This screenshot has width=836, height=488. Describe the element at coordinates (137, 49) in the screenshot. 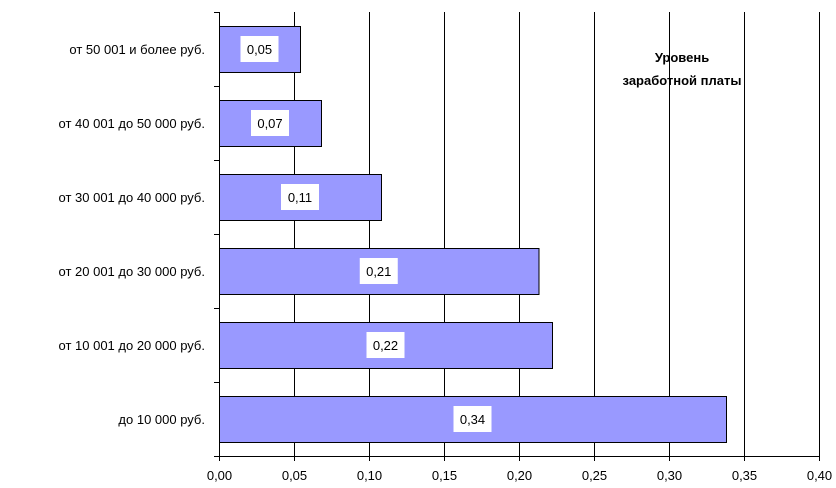

I see `category-label: от 50 001 и более руб.` at that location.